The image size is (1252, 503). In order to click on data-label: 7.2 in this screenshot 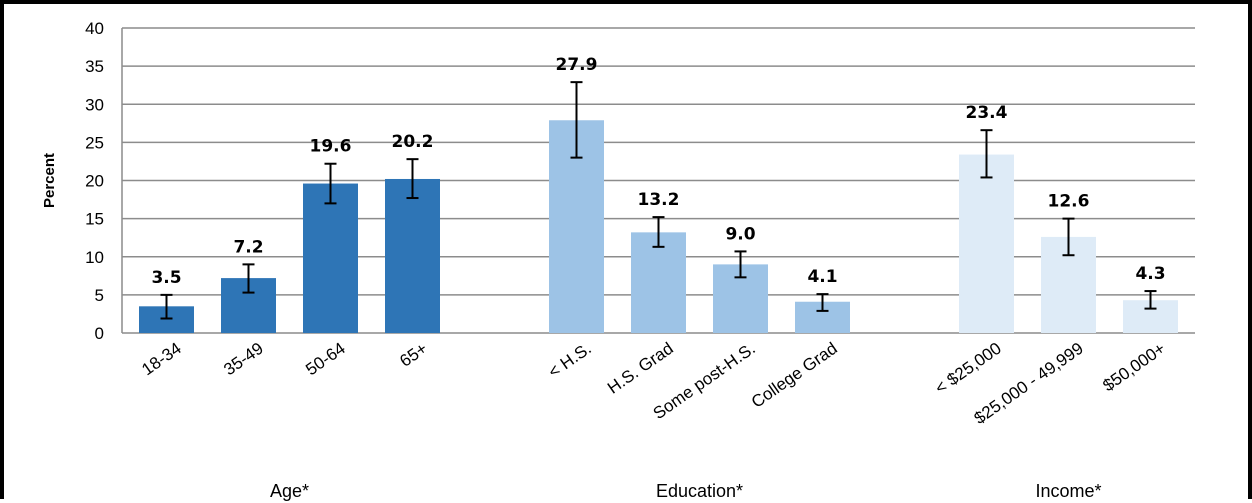, I will do `click(248, 247)`.